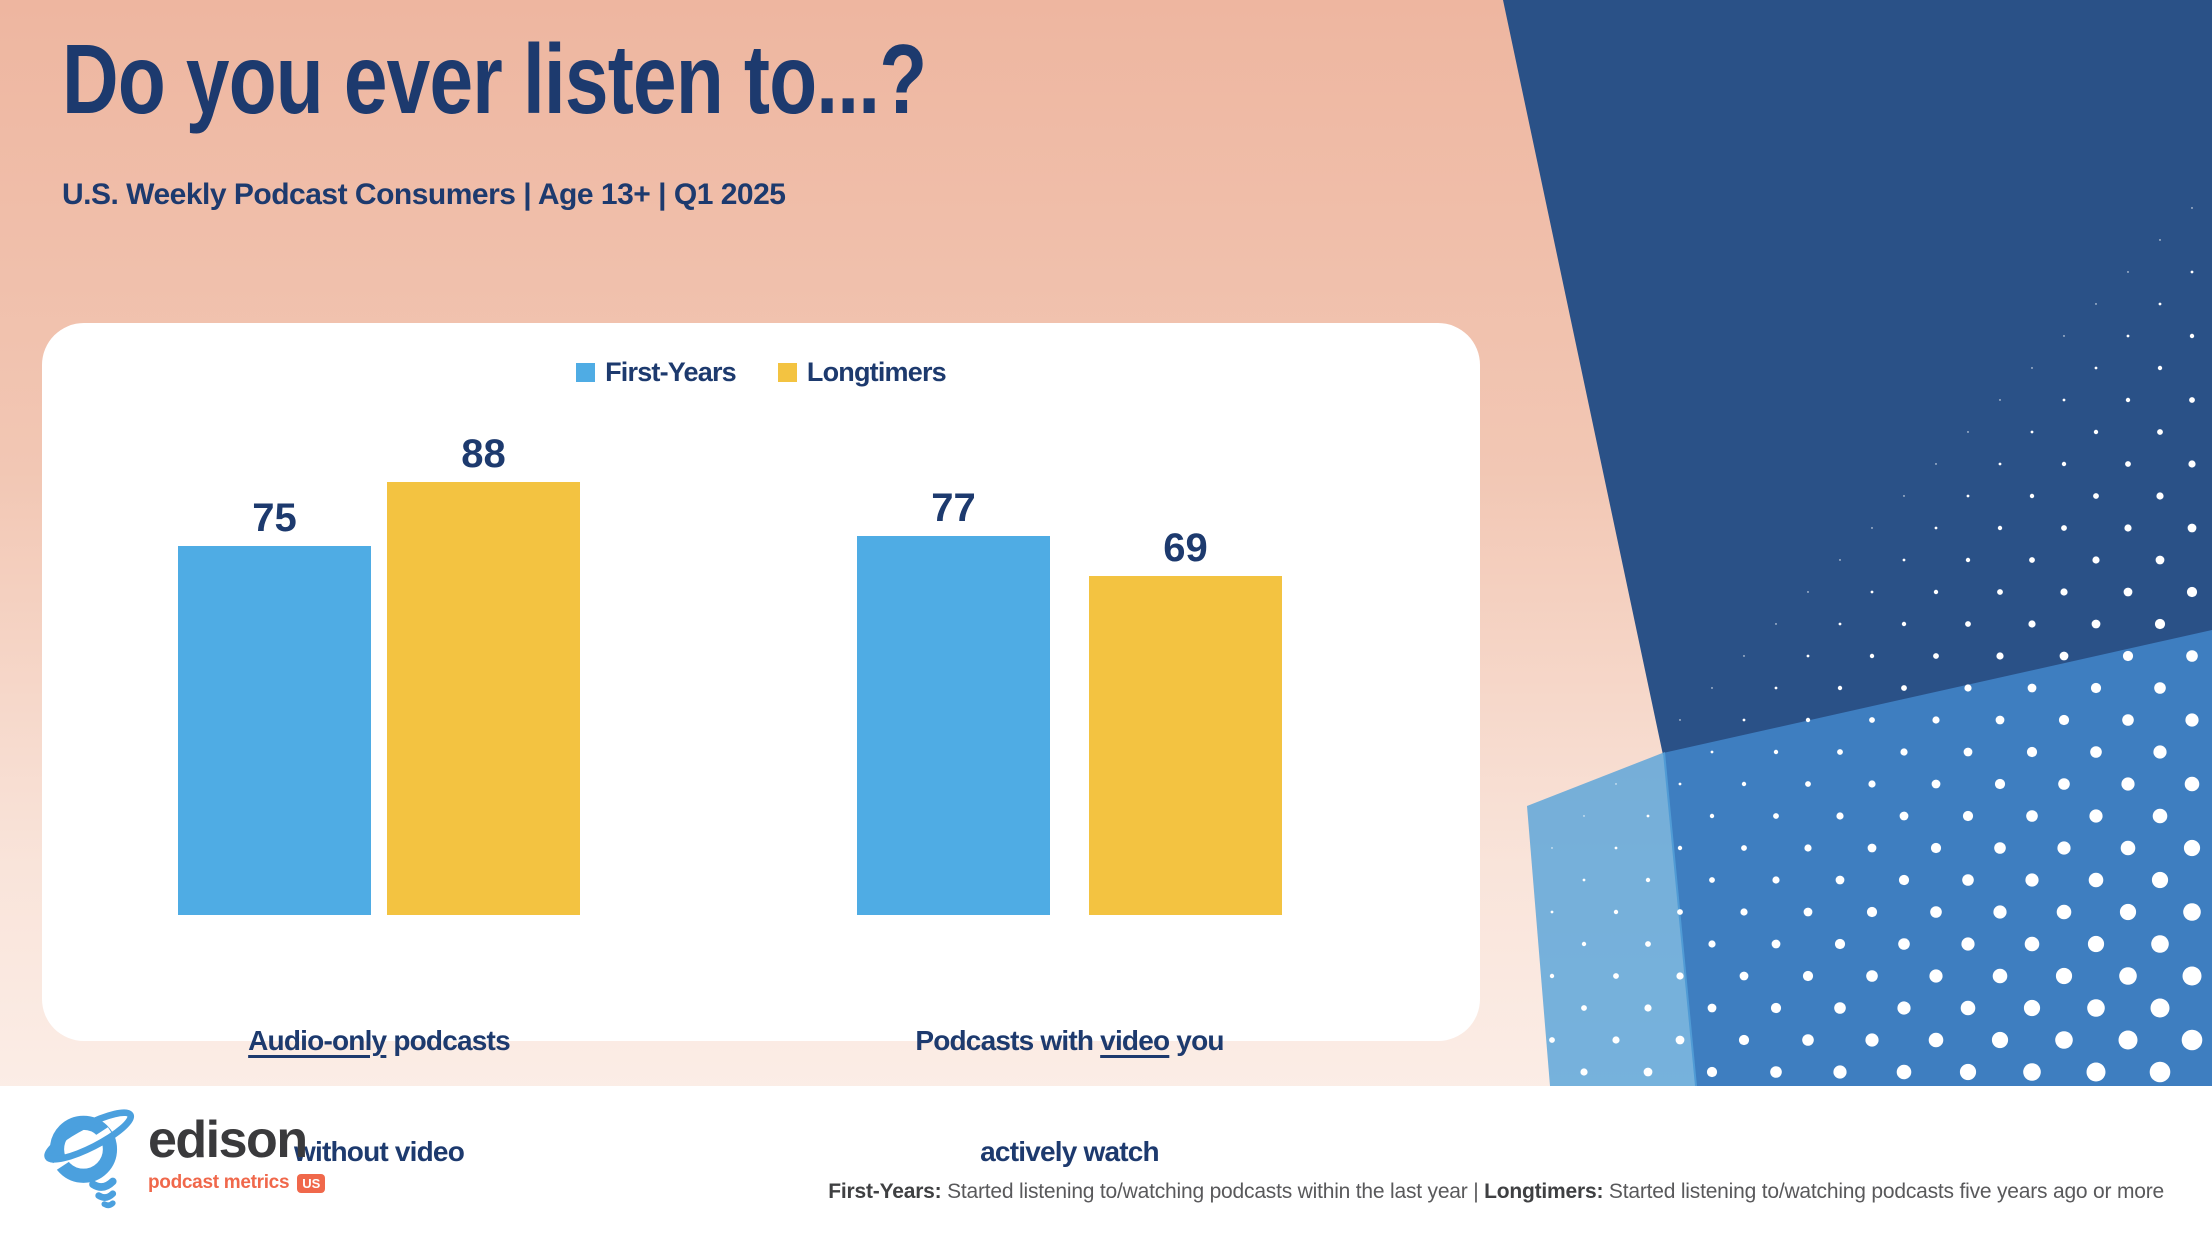 This screenshot has height=1238, width=2212. Describe the element at coordinates (885, 1191) in the screenshot. I see `footnote-term-first-years: First-Years:` at that location.